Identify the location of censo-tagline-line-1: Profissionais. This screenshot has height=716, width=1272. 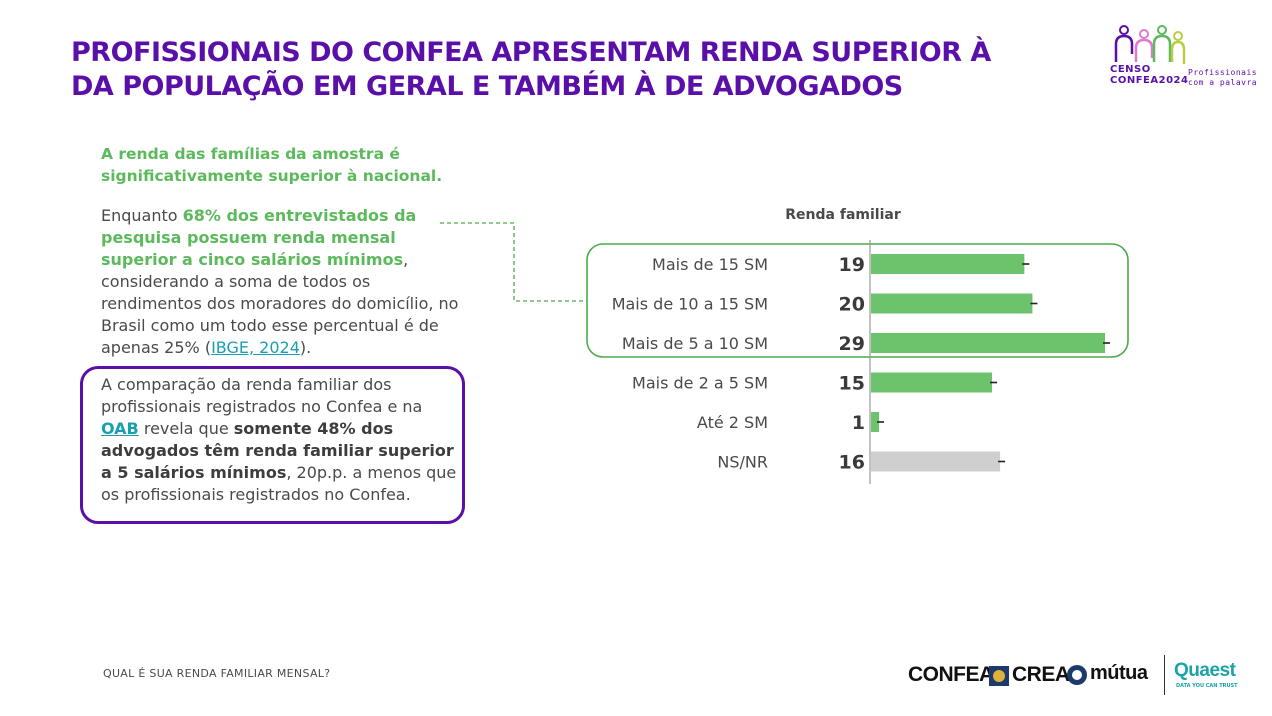
(1223, 72).